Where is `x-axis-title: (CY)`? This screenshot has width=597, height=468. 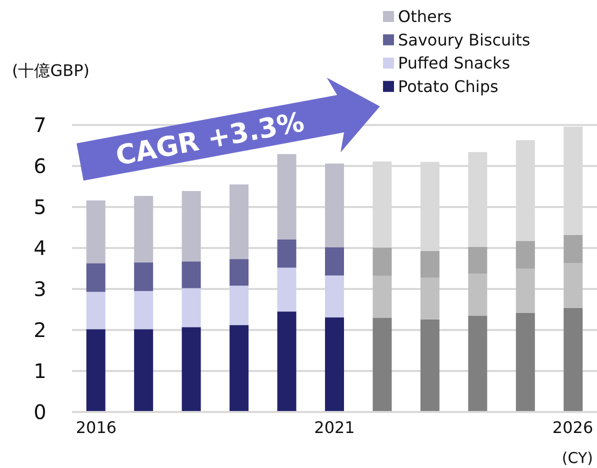
x-axis-title: (CY) is located at coordinates (577, 458).